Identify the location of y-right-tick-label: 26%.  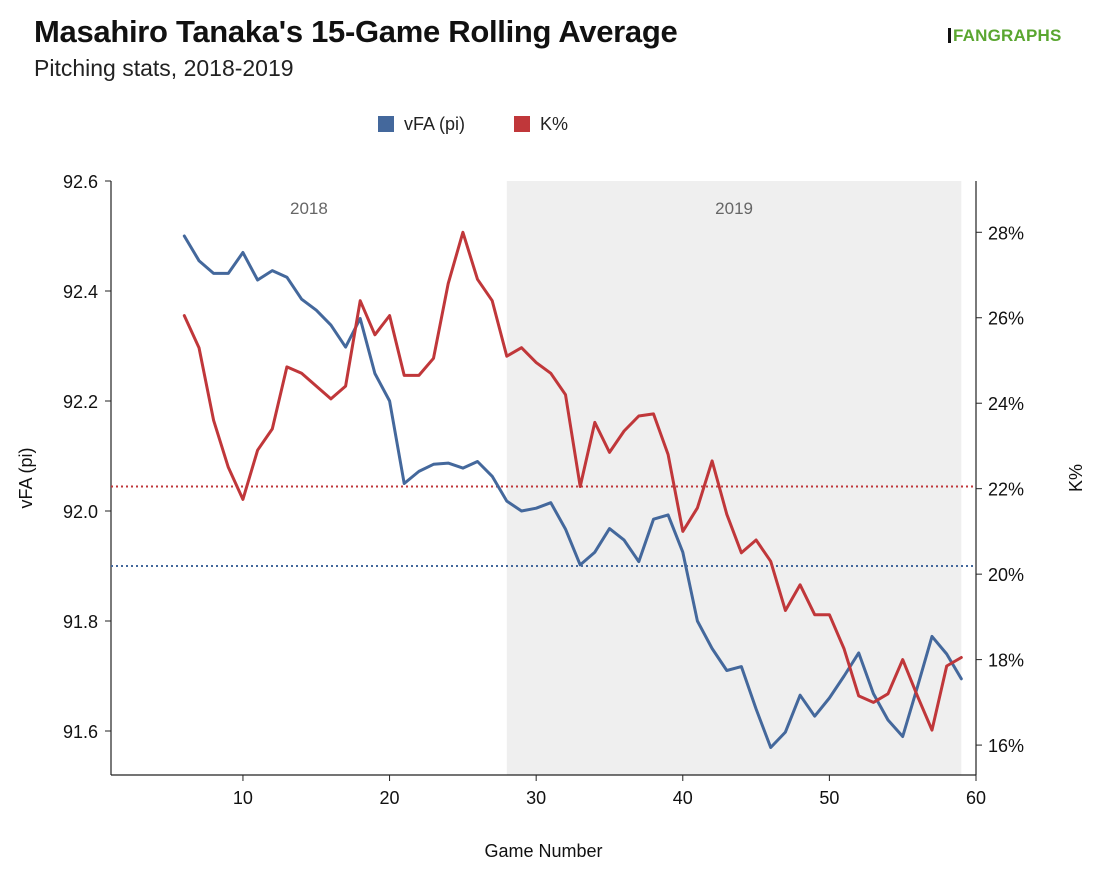
(1006, 319).